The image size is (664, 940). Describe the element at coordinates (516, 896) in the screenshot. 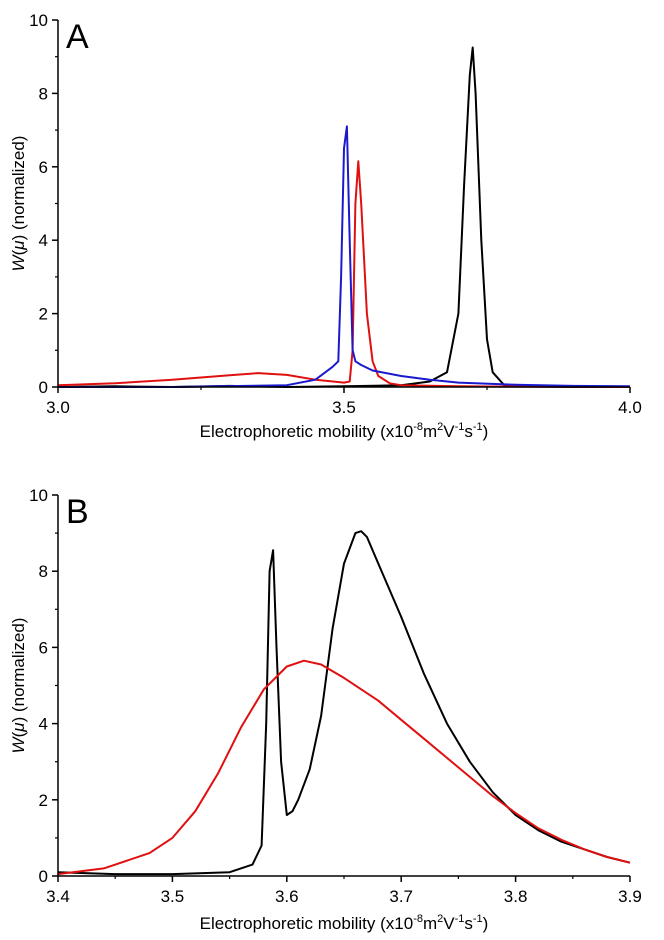

I see `x-tick-label: 3.8` at that location.